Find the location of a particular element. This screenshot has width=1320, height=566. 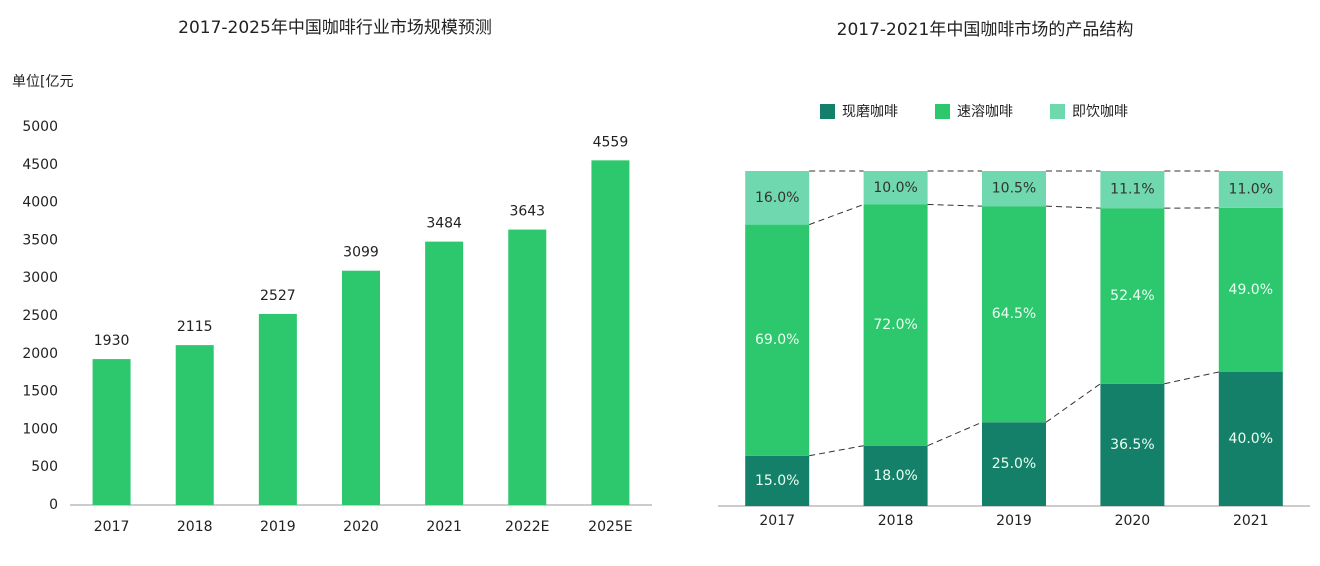

y-tick-label: 3000 is located at coordinates (40, 278).